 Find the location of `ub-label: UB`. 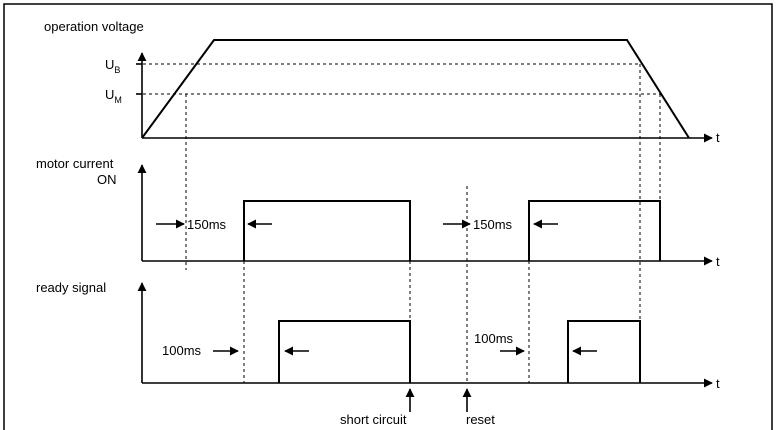

ub-label: UB is located at coordinates (112, 66).